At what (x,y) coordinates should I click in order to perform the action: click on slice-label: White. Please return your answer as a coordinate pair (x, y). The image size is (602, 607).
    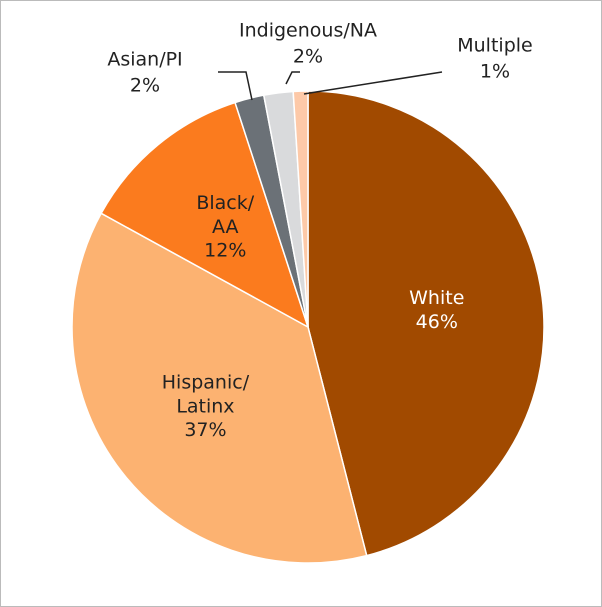
    Looking at the image, I should click on (436, 298).